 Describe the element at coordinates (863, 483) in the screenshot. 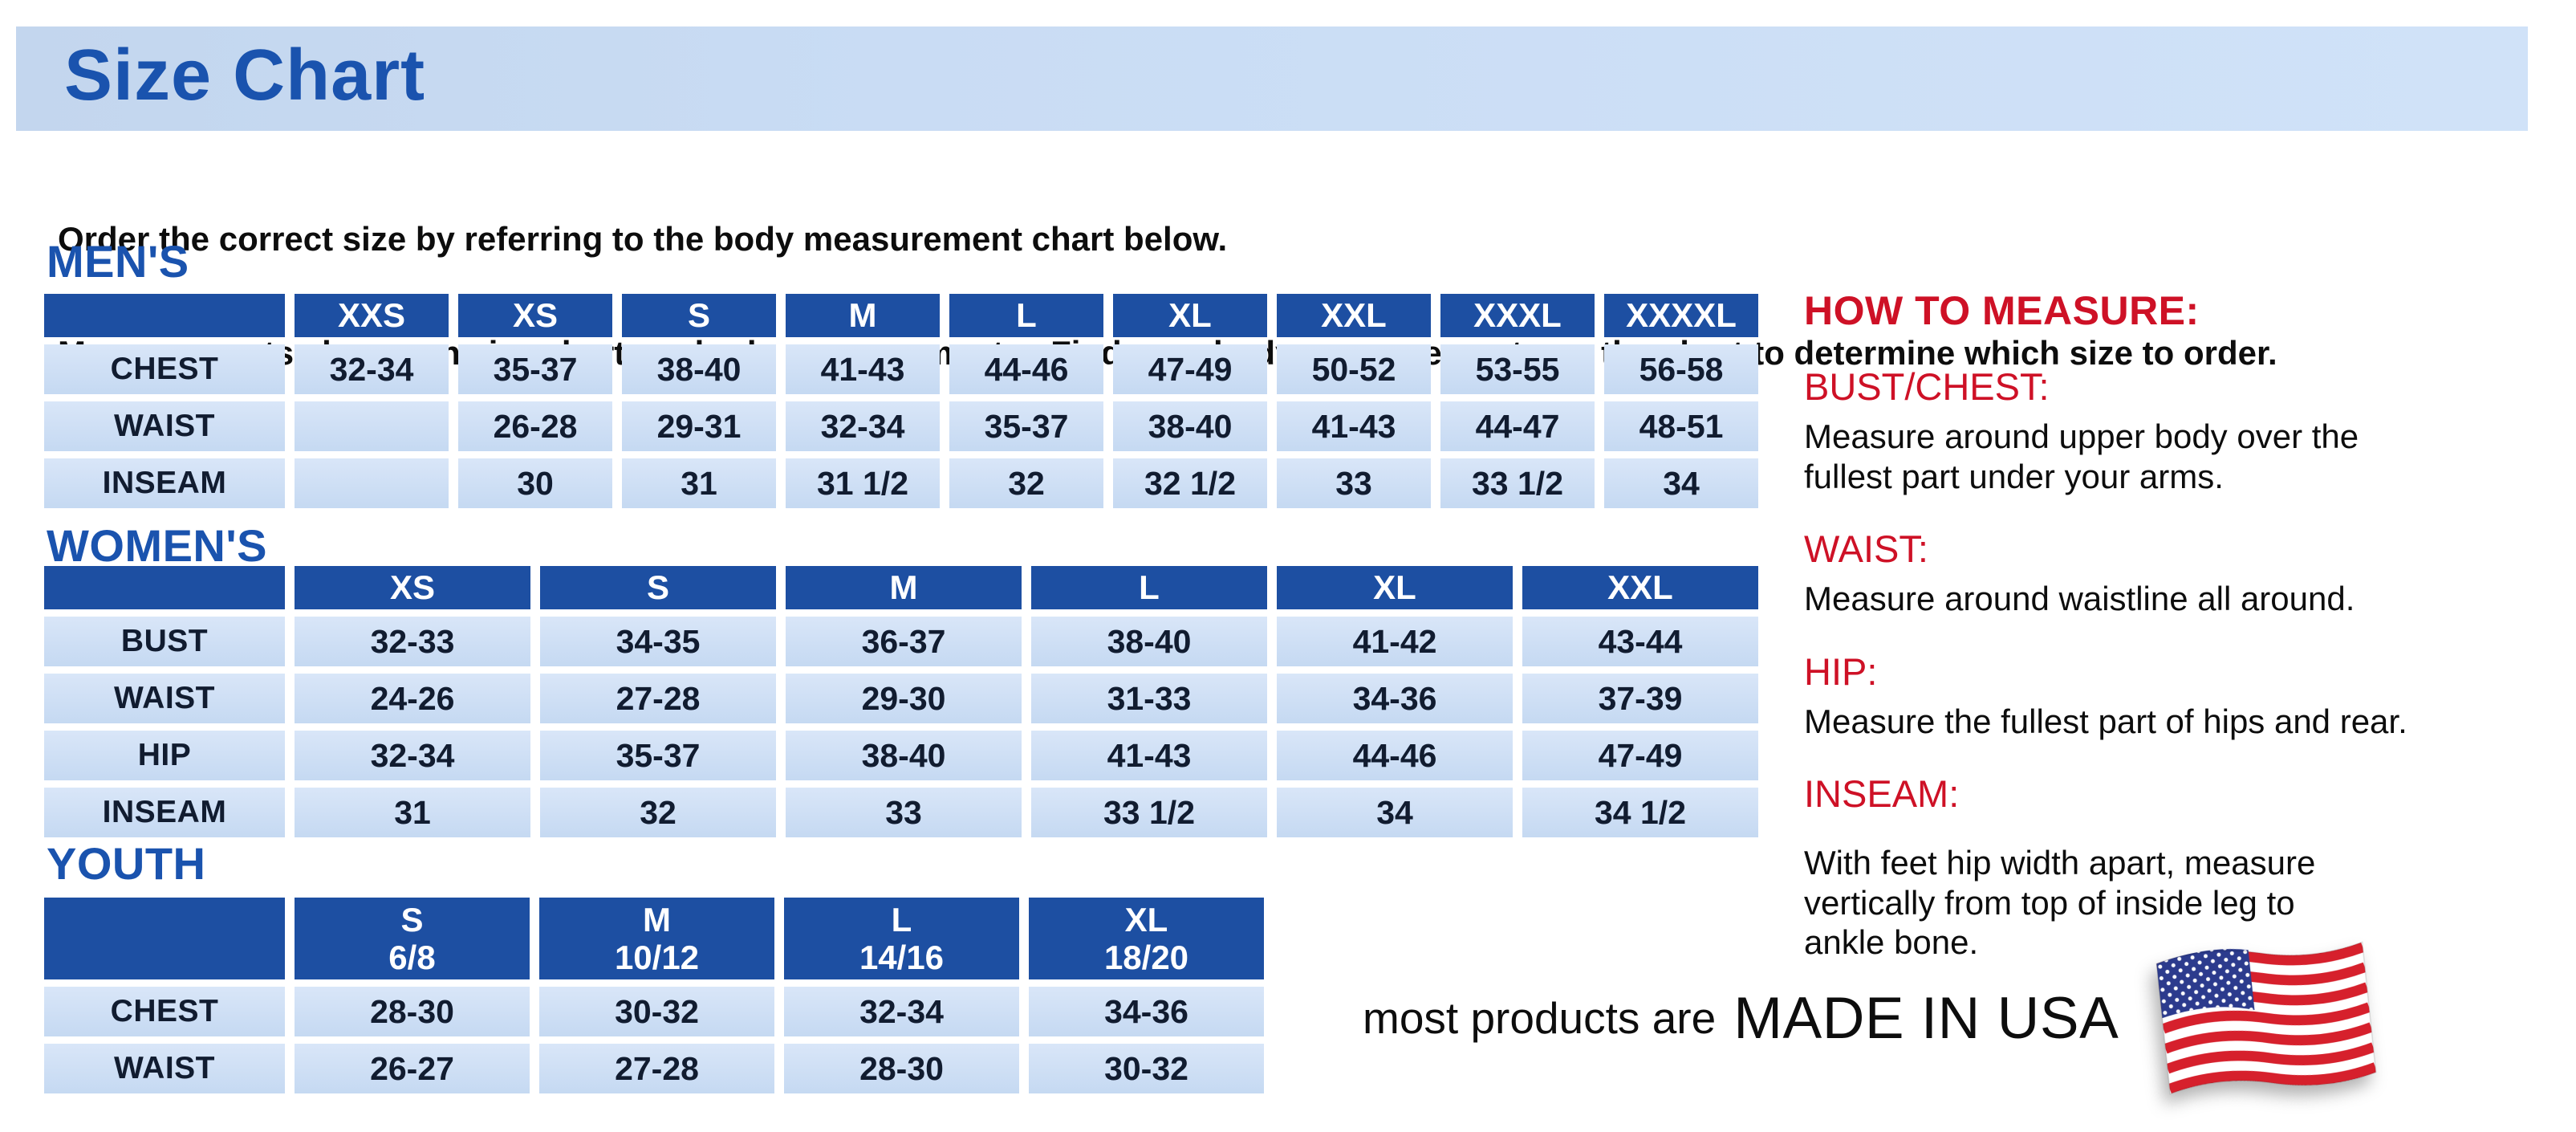

I see `measurement-value-cell: 31 1/2` at that location.